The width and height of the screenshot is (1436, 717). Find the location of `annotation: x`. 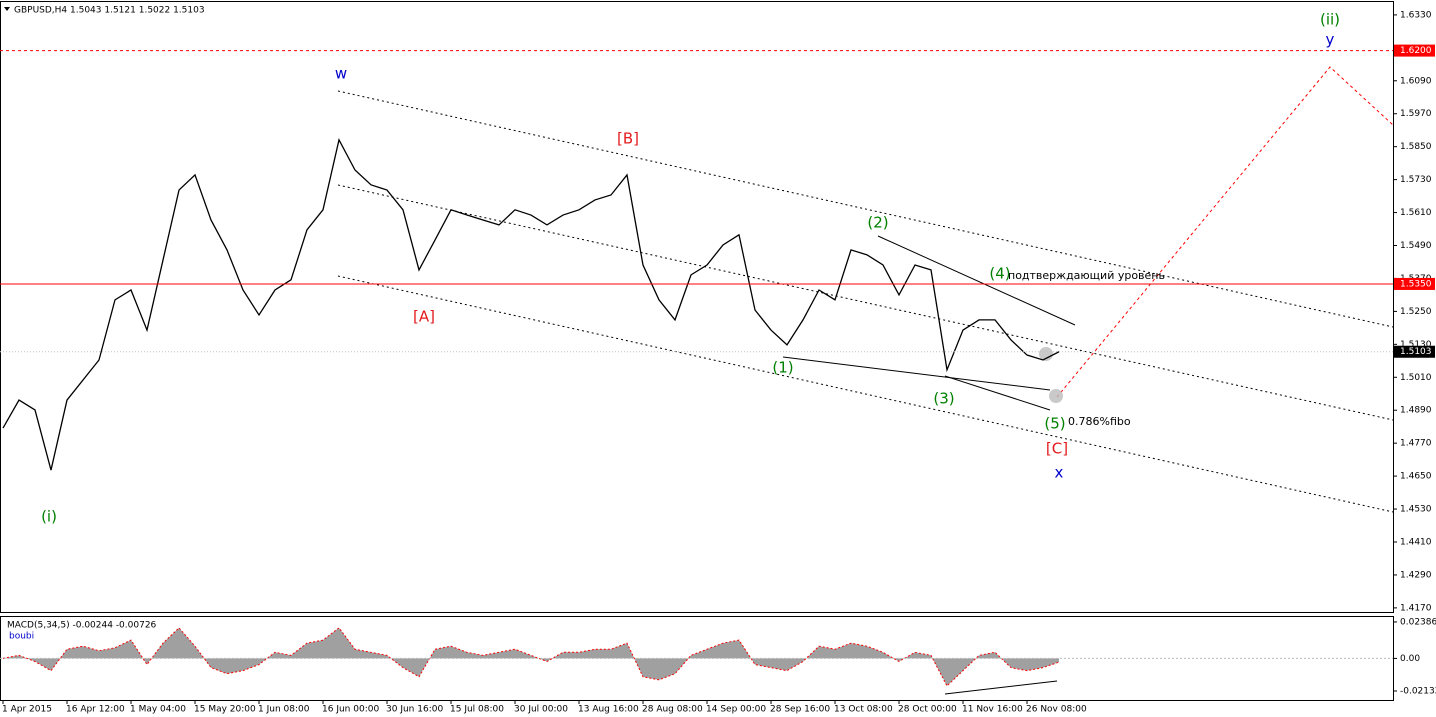

annotation: x is located at coordinates (1059, 473).